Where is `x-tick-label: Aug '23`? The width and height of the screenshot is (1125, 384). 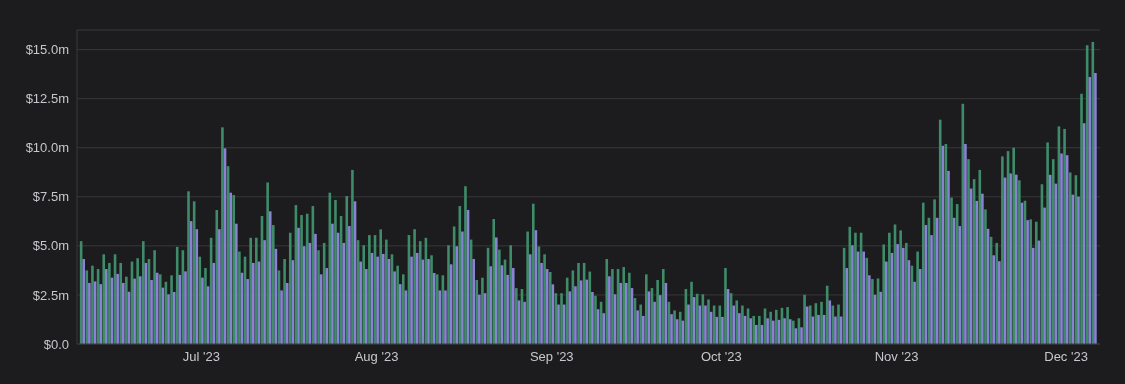
x-tick-label: Aug '23 is located at coordinates (376, 357).